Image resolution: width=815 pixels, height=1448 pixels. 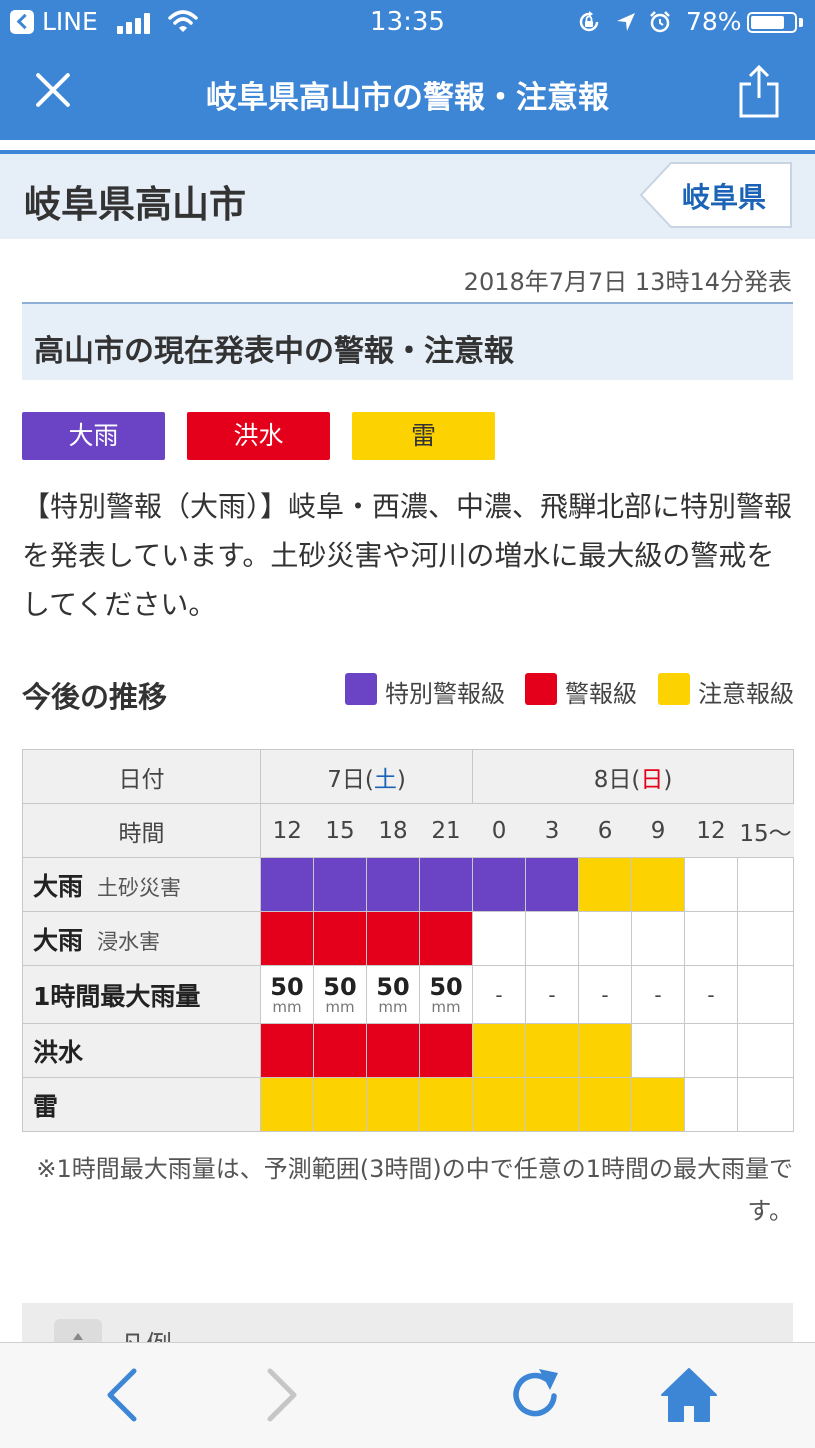 I want to click on wifi-icon, so click(x=183, y=21).